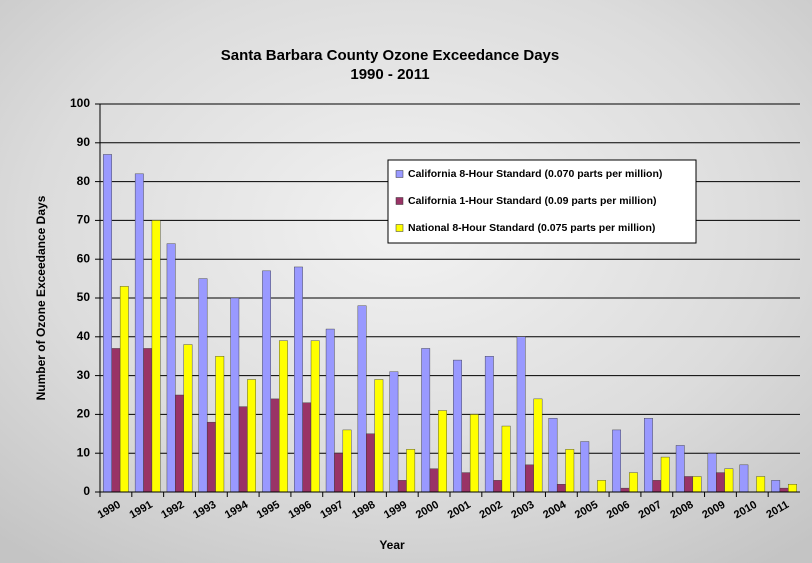  I want to click on y-tick-label: 90, so click(84, 142).